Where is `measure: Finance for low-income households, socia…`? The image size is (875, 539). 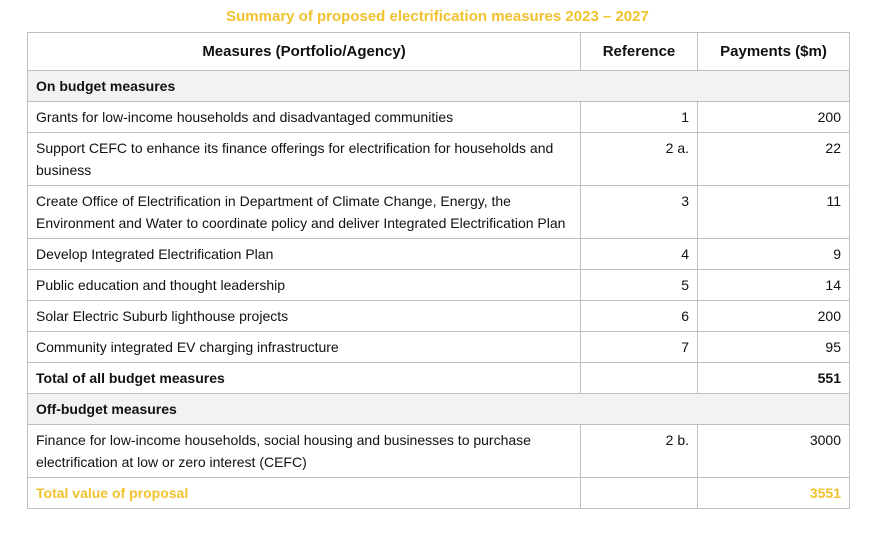
measure: Finance for low-income households, socia… is located at coordinates (304, 451).